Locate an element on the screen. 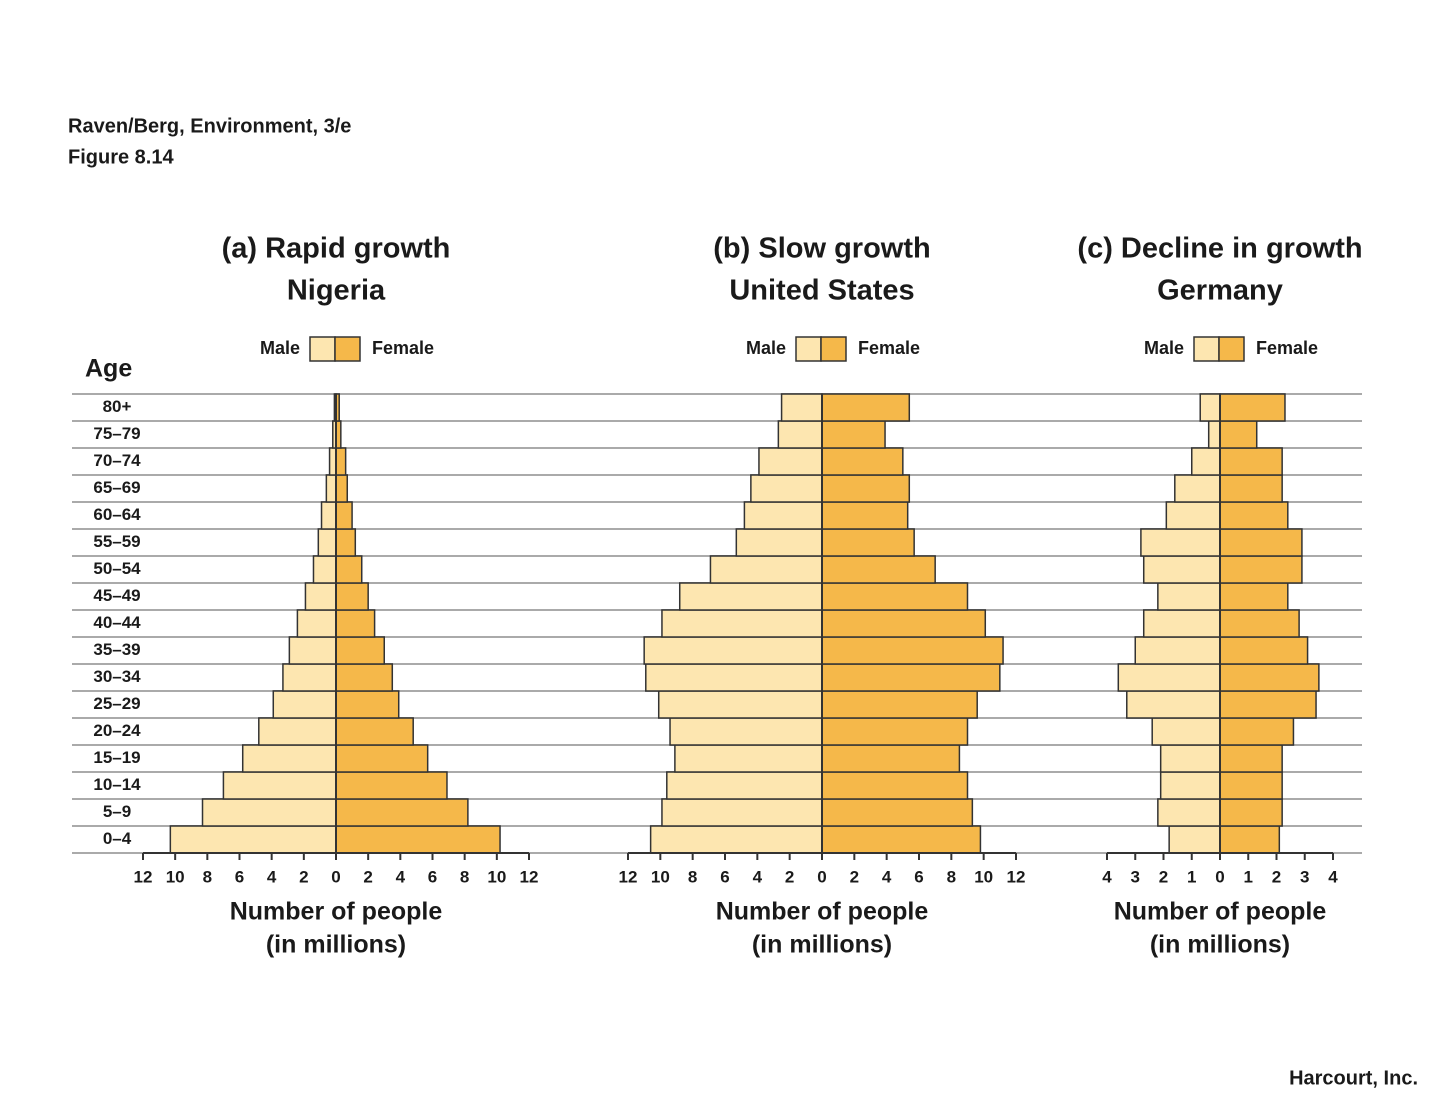 The image size is (1440, 1111). x-axis-label: (in millions) is located at coordinates (336, 945).